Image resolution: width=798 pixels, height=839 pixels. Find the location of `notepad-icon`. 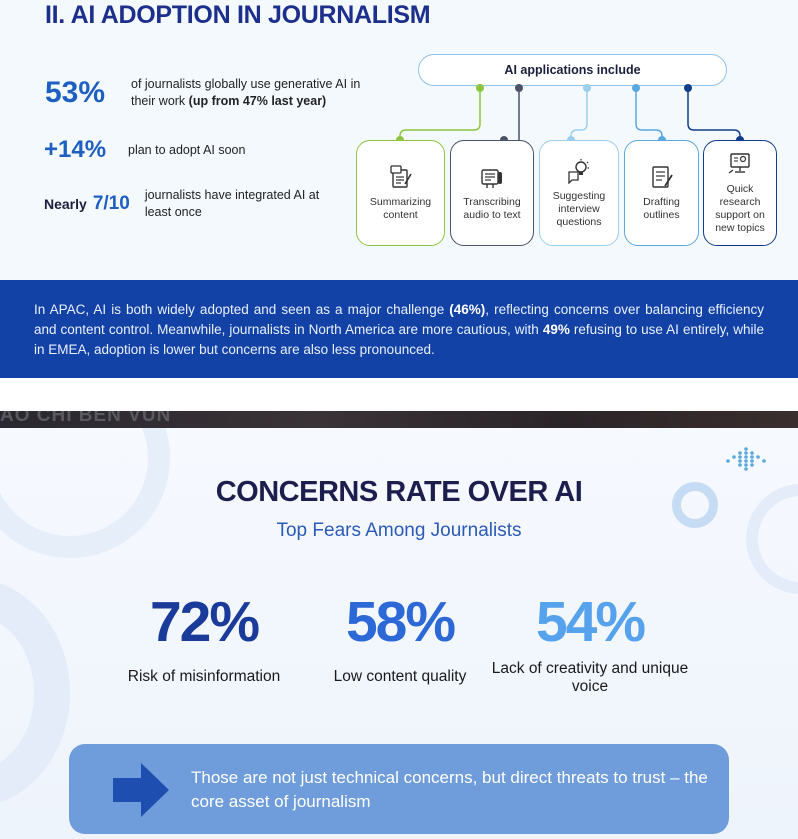

notepad-icon is located at coordinates (662, 177).